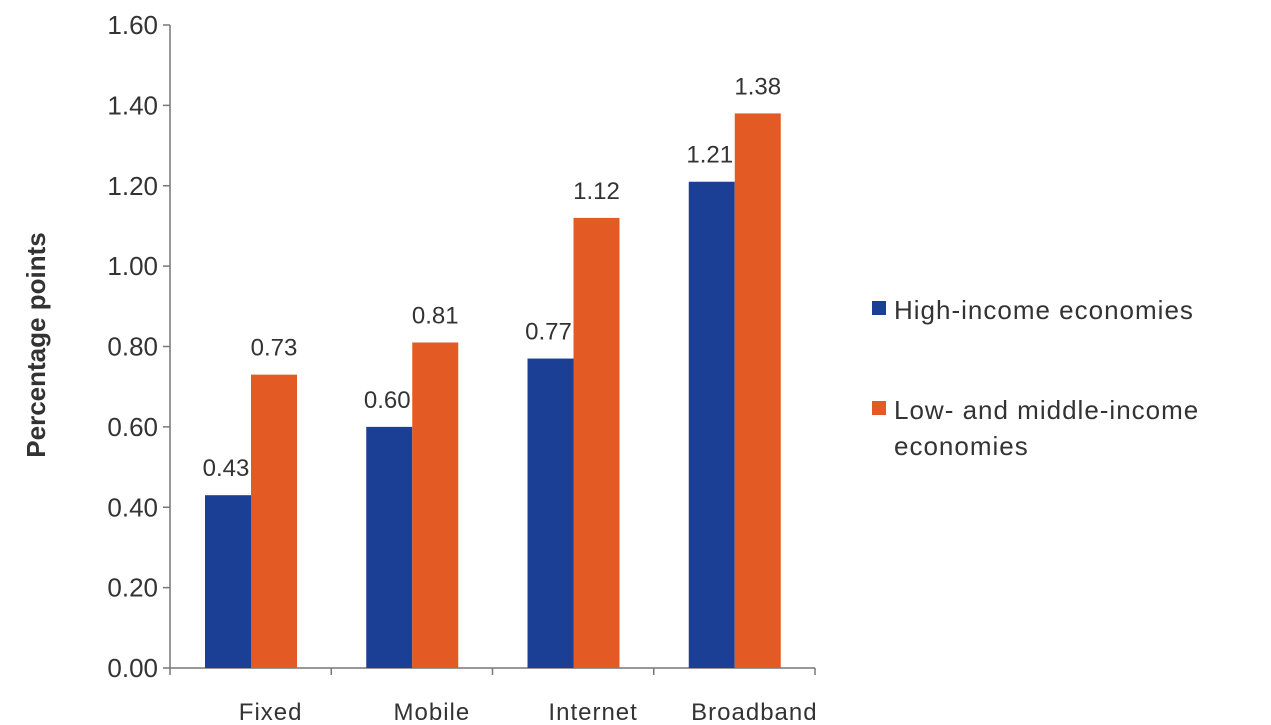 The width and height of the screenshot is (1271, 725). What do you see at coordinates (274, 348) in the screenshot?
I see `data-label: 0.73` at bounding box center [274, 348].